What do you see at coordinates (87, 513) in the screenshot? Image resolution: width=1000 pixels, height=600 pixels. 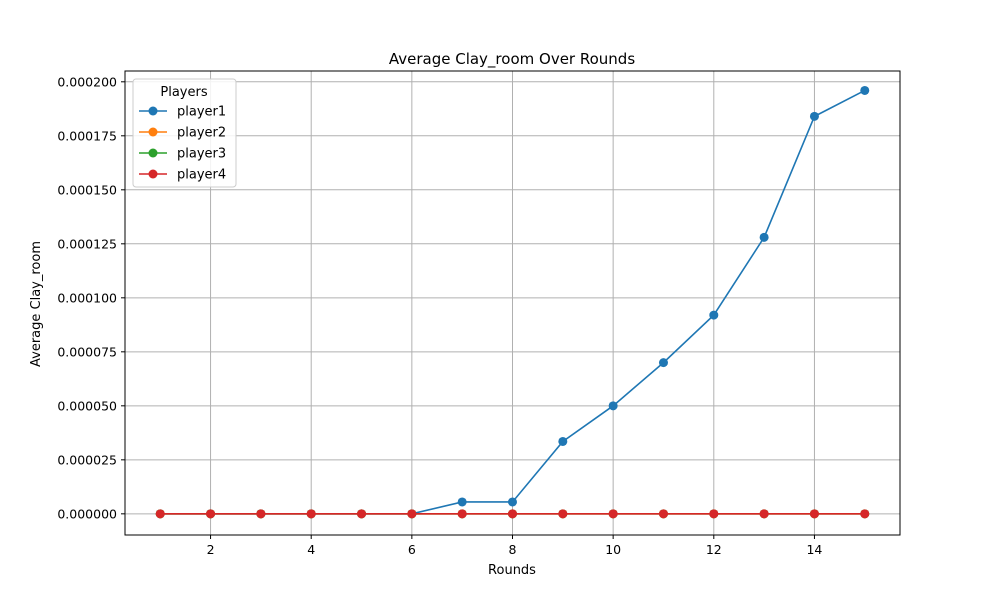 I see `y-tick-label: 0.000000` at bounding box center [87, 513].